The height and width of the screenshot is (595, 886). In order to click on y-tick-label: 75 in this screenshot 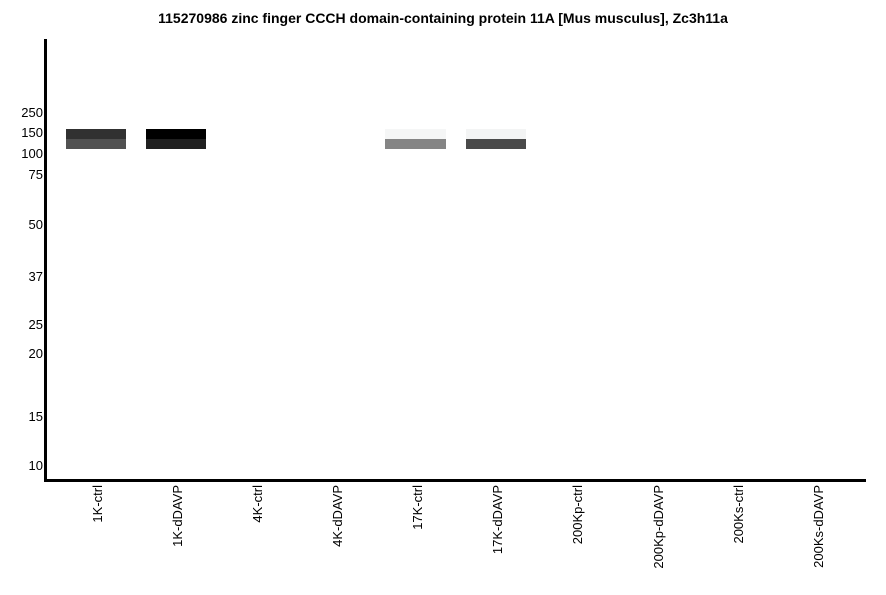, I will do `click(35, 174)`.